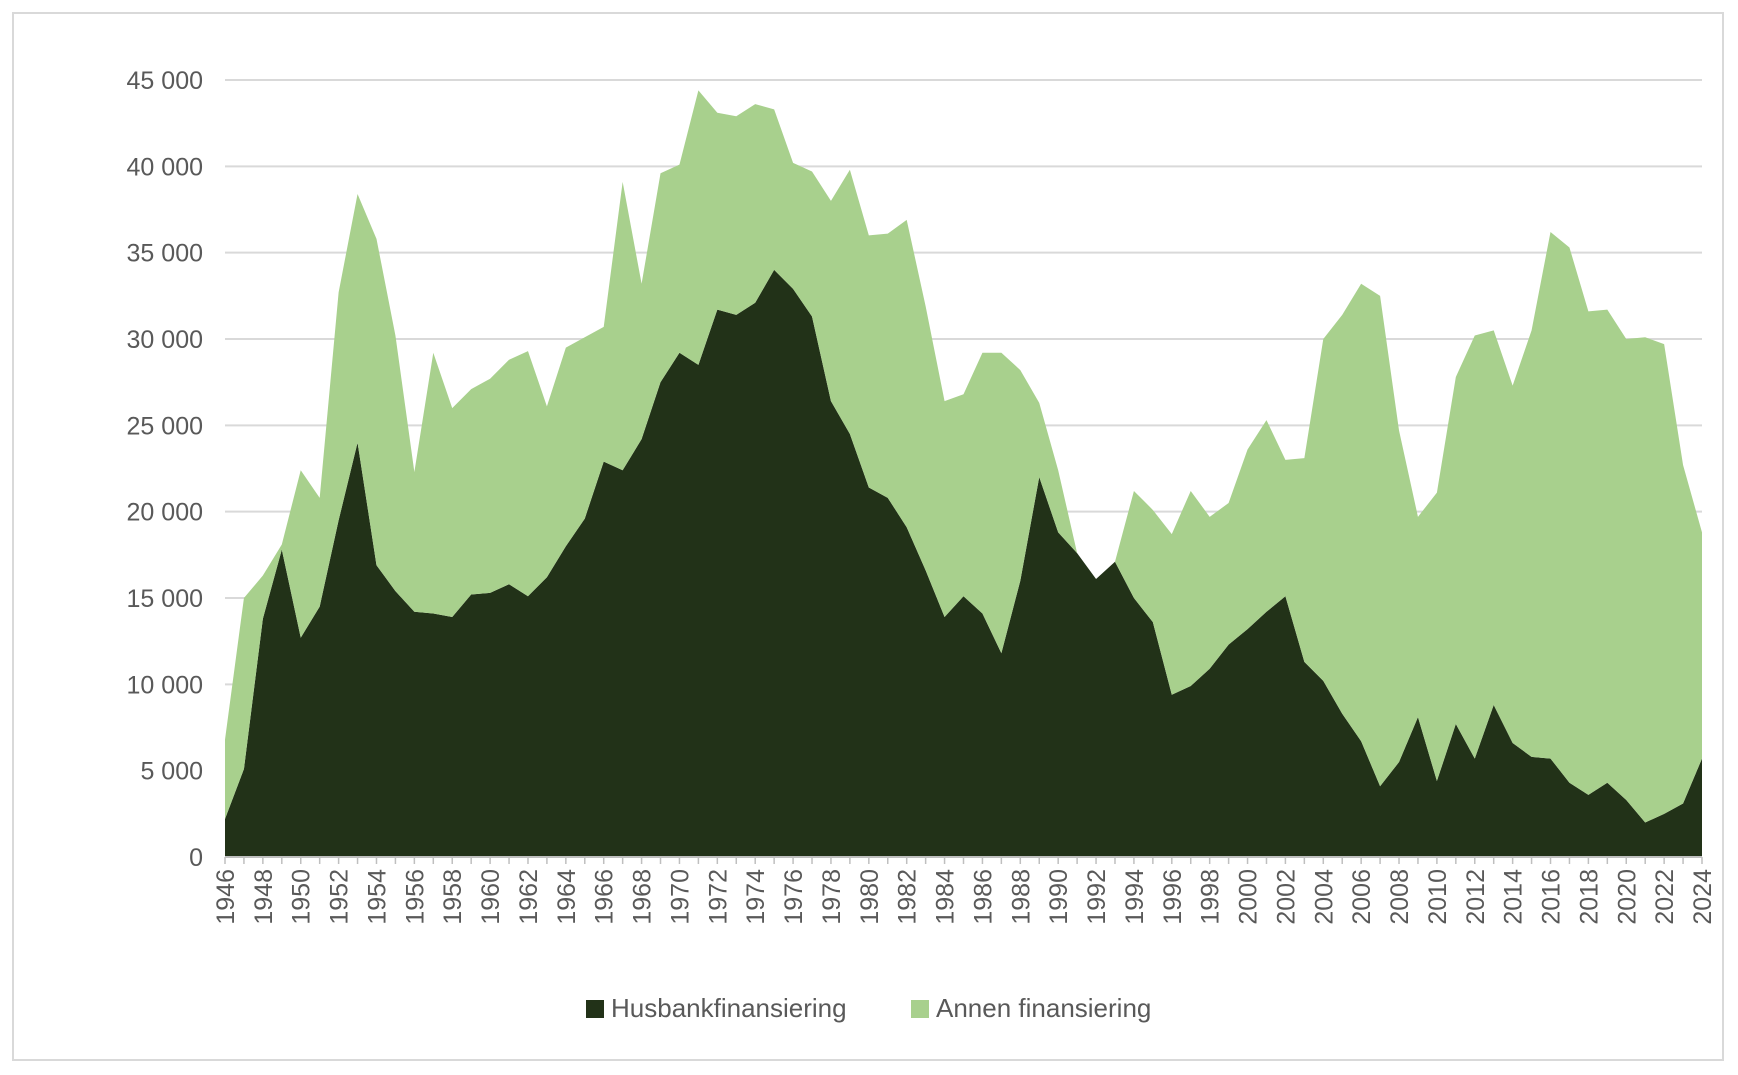 Image resolution: width=1738 pixels, height=1075 pixels. I want to click on y-tick-label: 45 000, so click(165, 81).